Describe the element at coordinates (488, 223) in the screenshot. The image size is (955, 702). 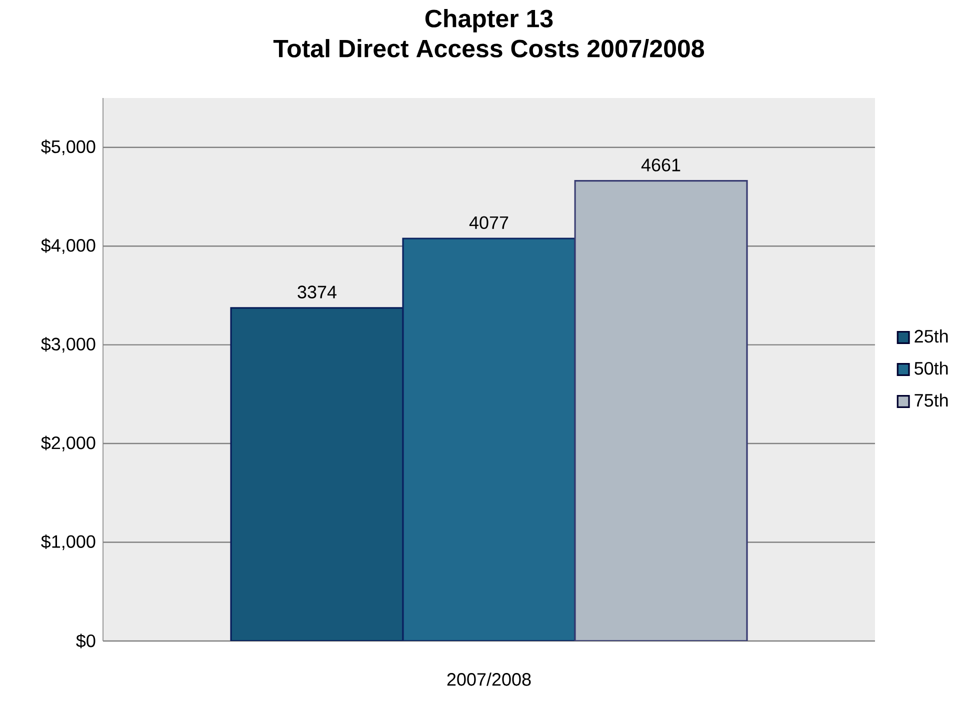
I see `data-label: 4077` at that location.